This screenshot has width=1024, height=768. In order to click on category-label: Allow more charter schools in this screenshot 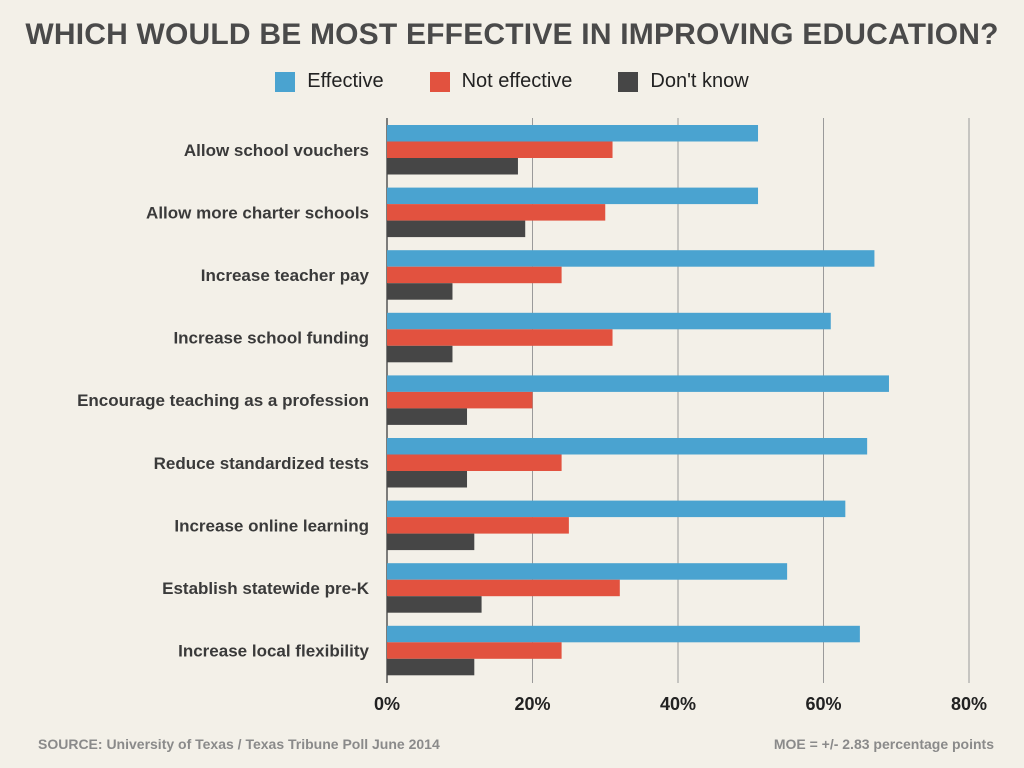, I will do `click(257, 212)`.